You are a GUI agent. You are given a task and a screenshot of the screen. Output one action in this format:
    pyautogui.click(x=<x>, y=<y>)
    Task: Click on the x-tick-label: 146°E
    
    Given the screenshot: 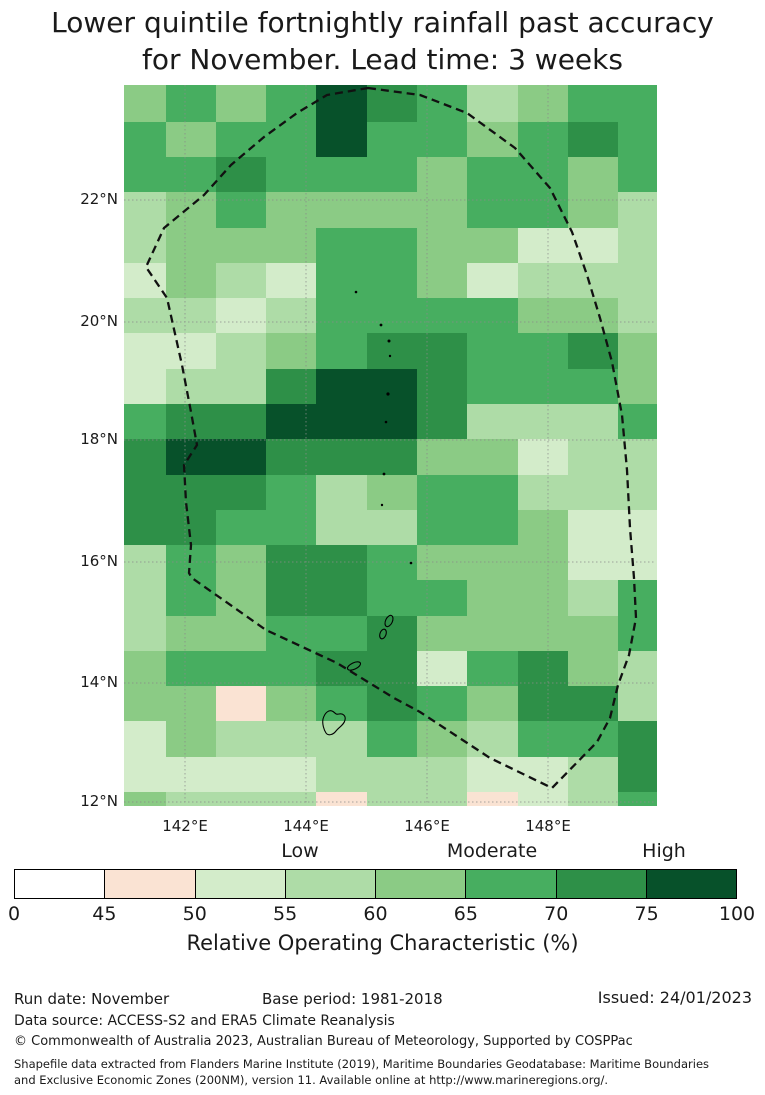 What is the action you would take?
    pyautogui.click(x=427, y=826)
    